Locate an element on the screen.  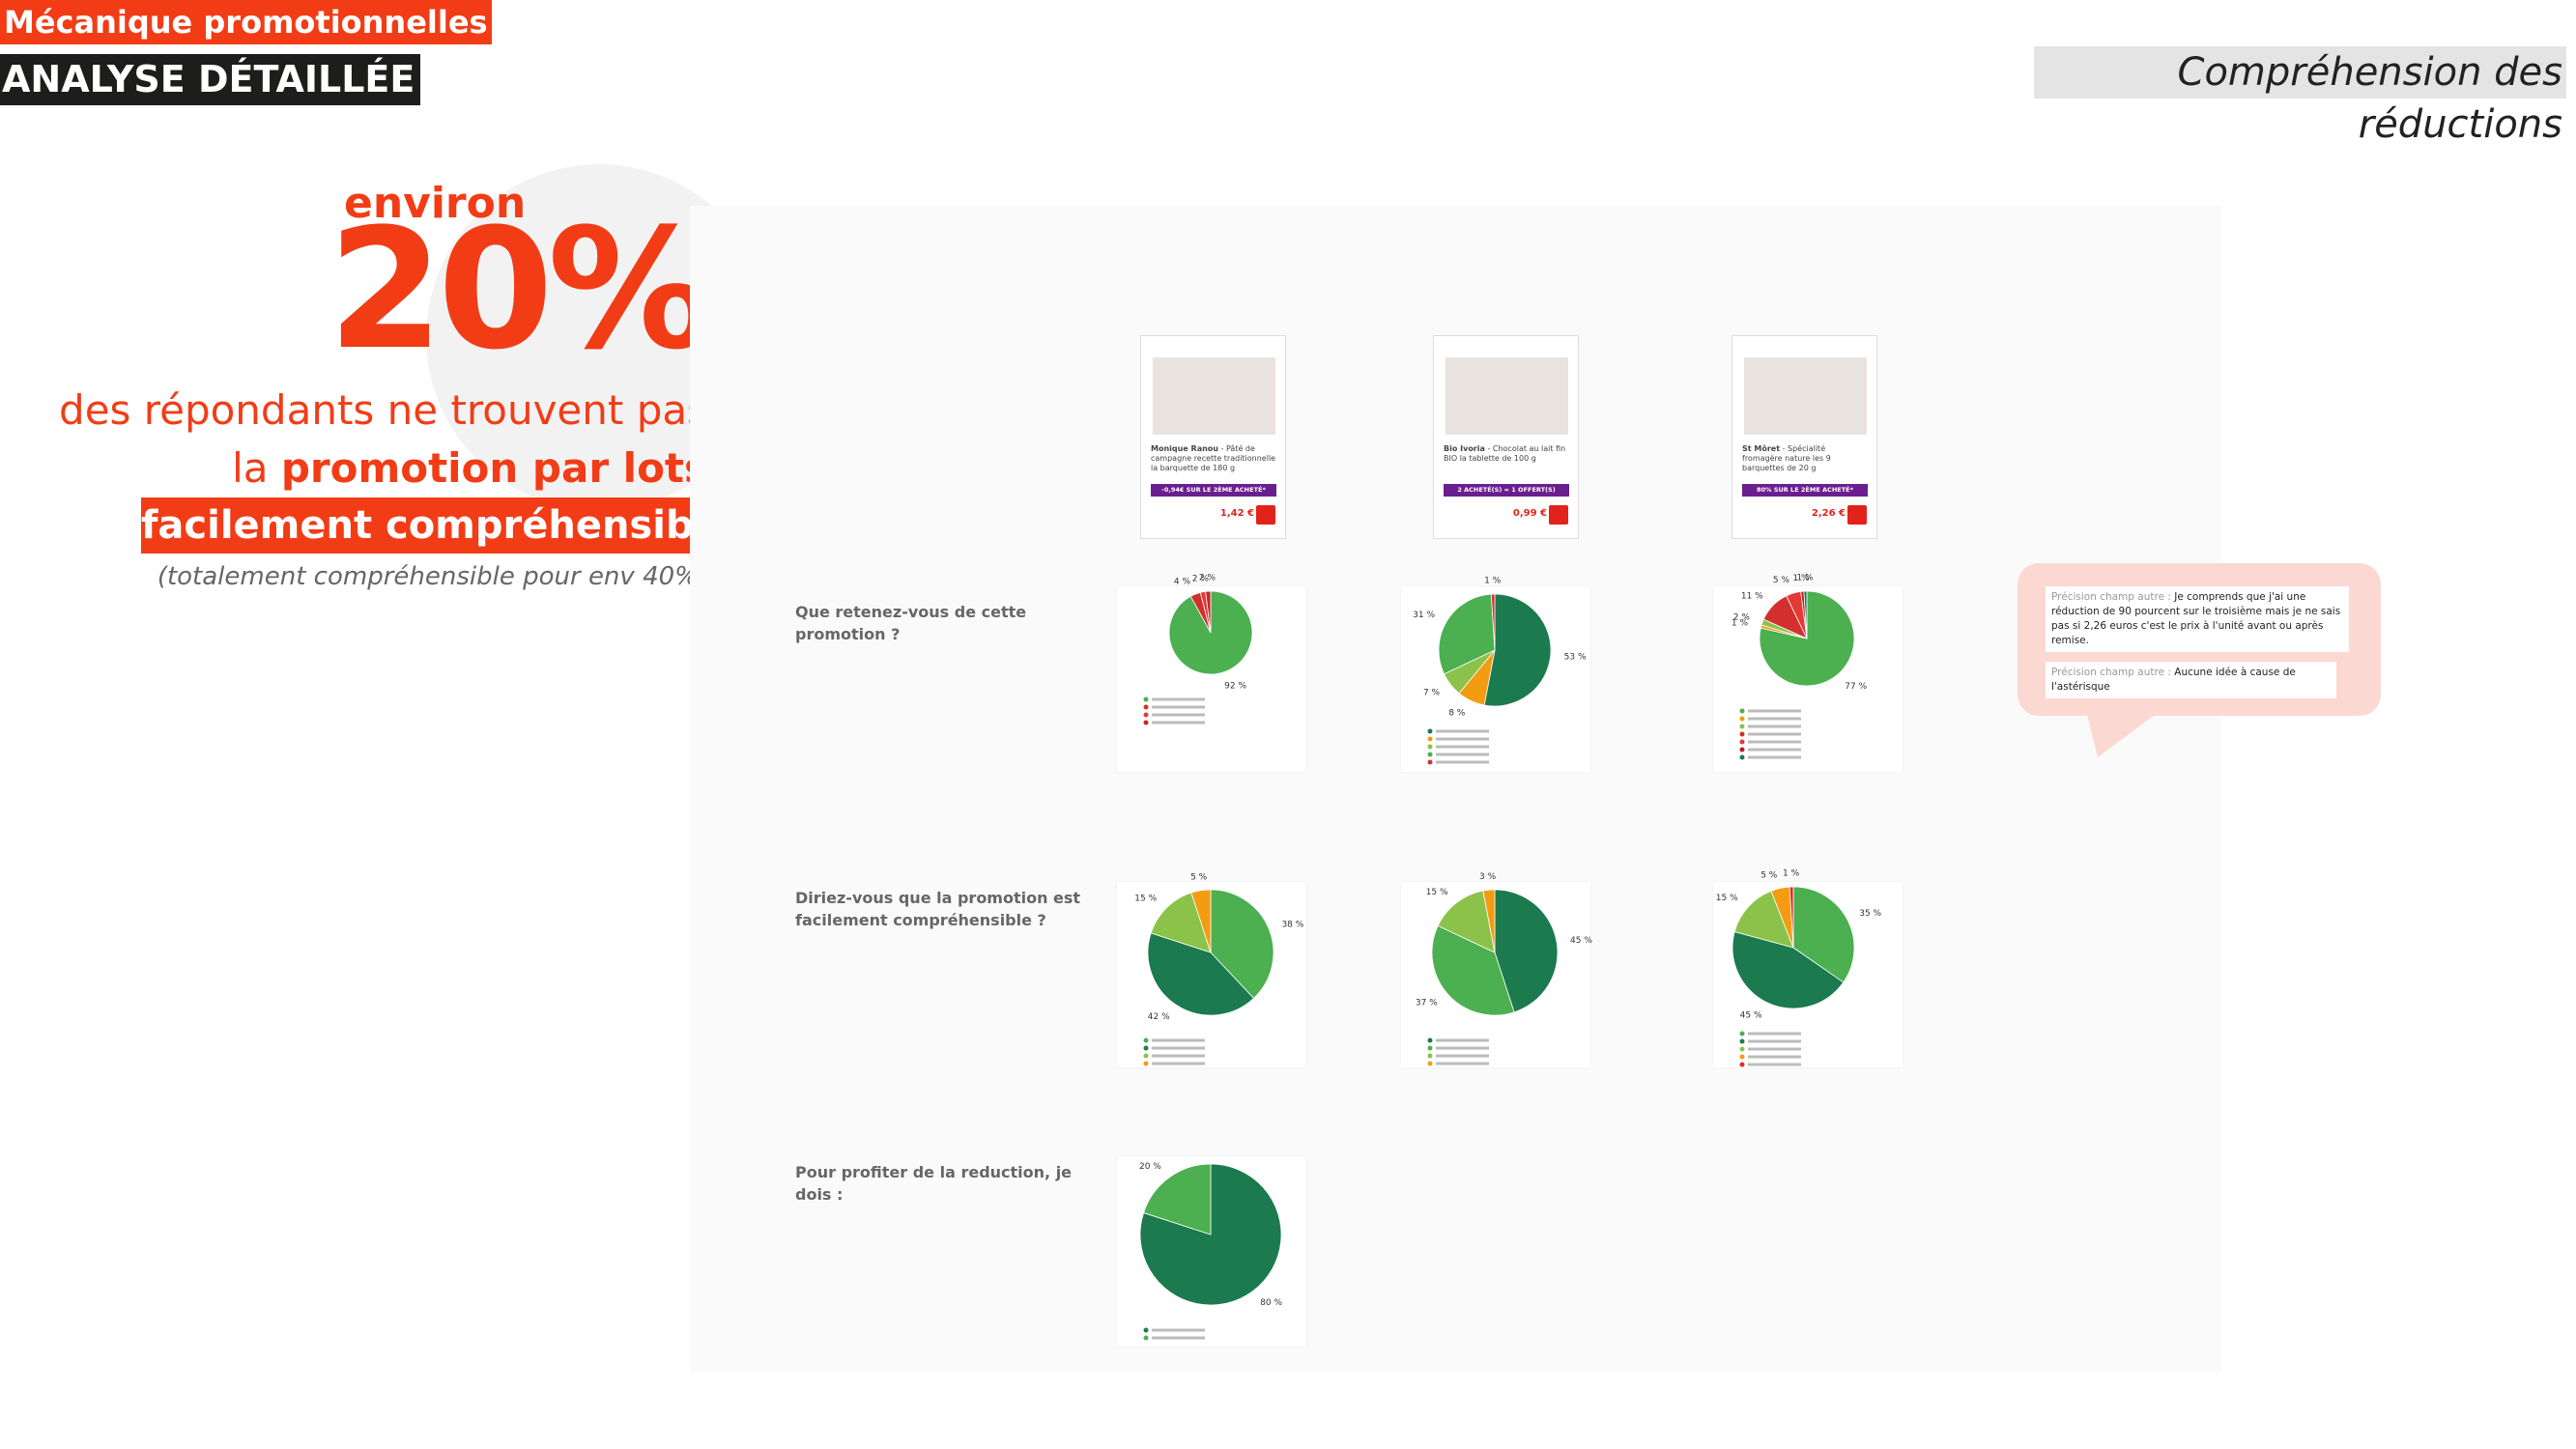
slice-label: 80 % is located at coordinates (1271, 1303).